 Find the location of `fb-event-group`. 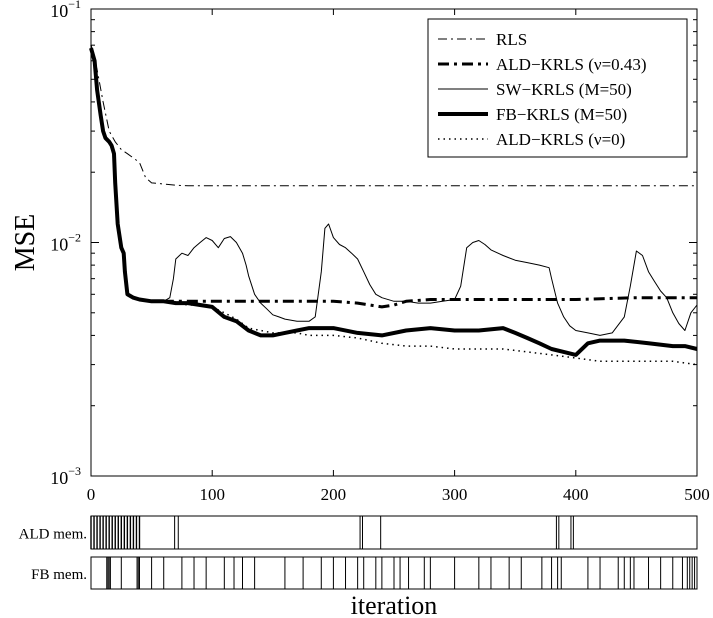

fb-event-group is located at coordinates (401, 573).